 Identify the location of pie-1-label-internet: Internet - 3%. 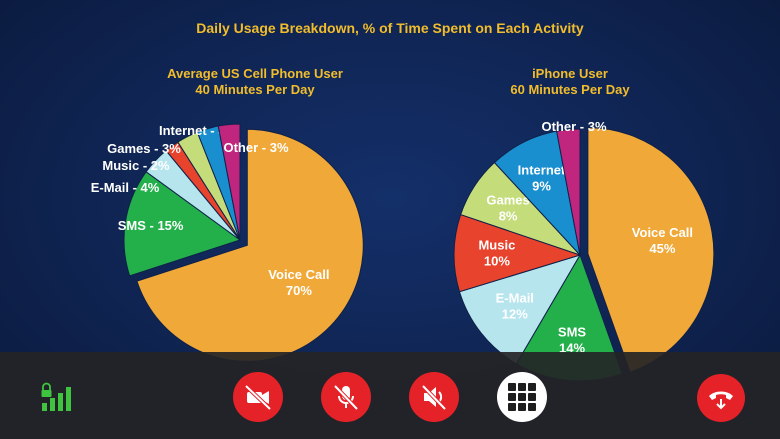
(198, 130).